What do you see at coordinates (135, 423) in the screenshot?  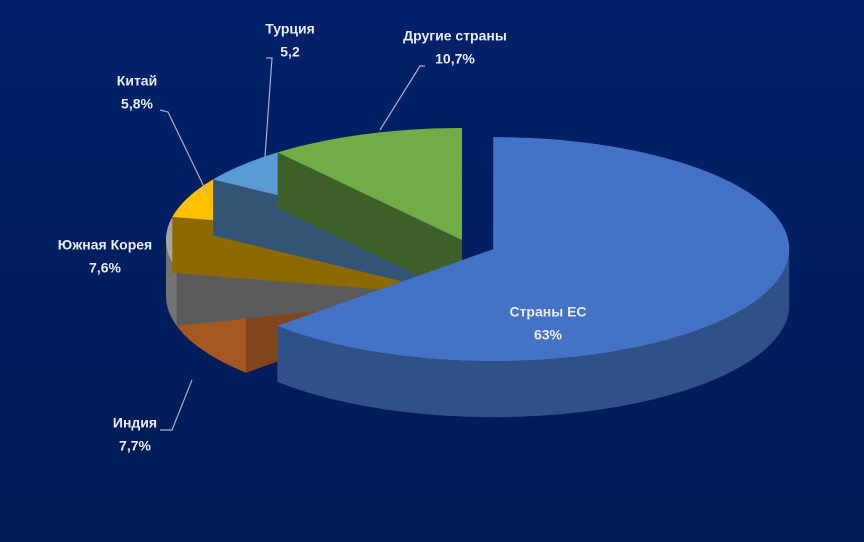 I see `slice-label: Индия` at bounding box center [135, 423].